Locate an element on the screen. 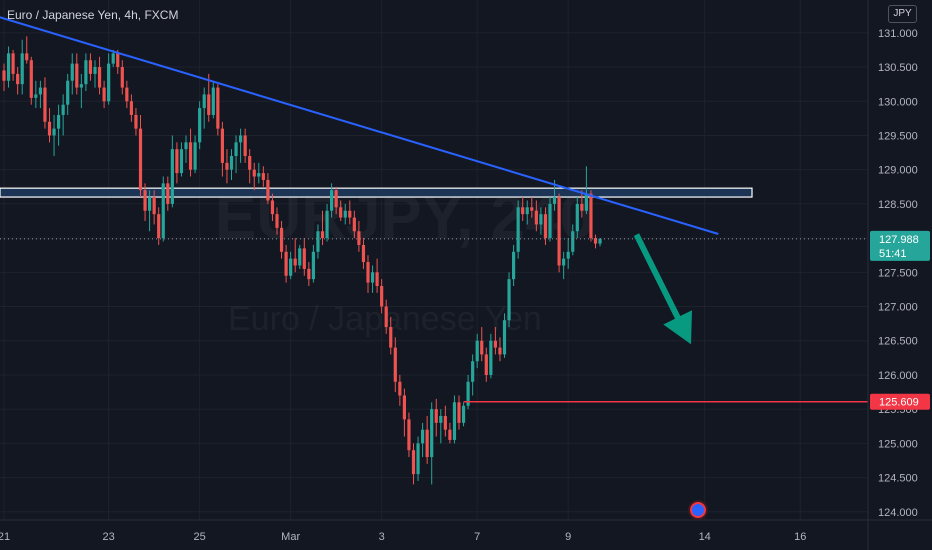 This screenshot has height=550, width=932. x-tick-label: 23 is located at coordinates (109, 537).